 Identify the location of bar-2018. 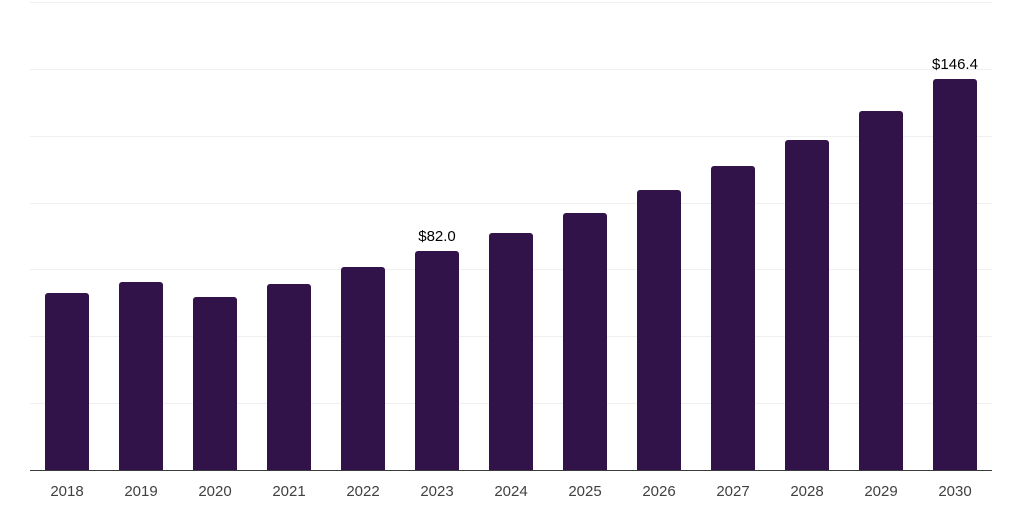
(67, 381).